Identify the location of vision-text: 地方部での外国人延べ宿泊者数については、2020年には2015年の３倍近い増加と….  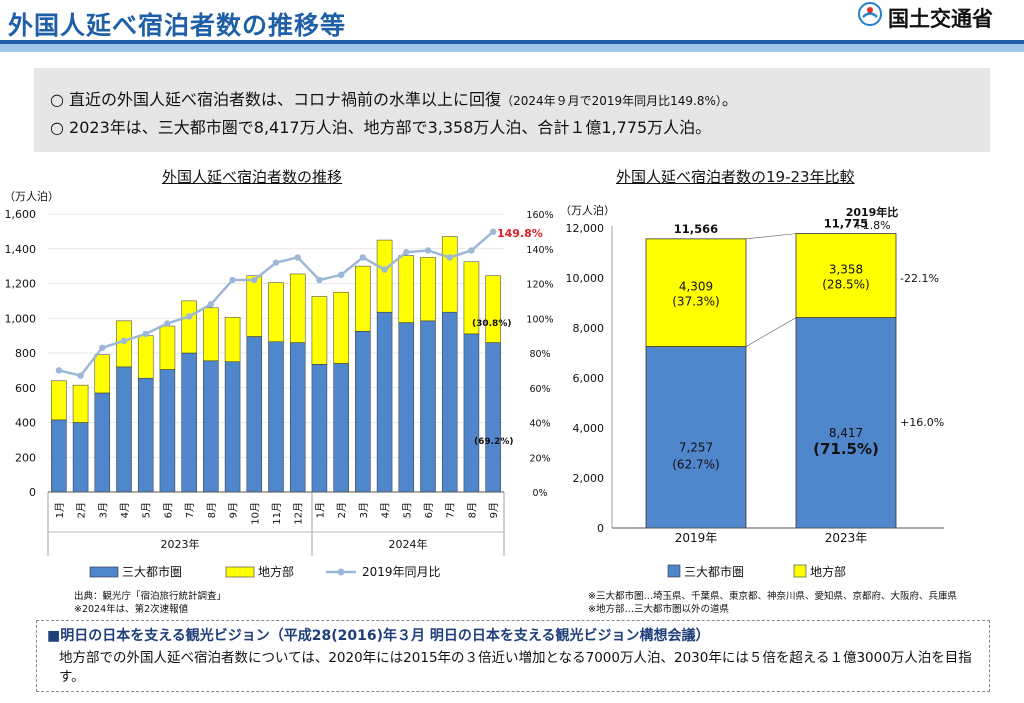
(515, 667).